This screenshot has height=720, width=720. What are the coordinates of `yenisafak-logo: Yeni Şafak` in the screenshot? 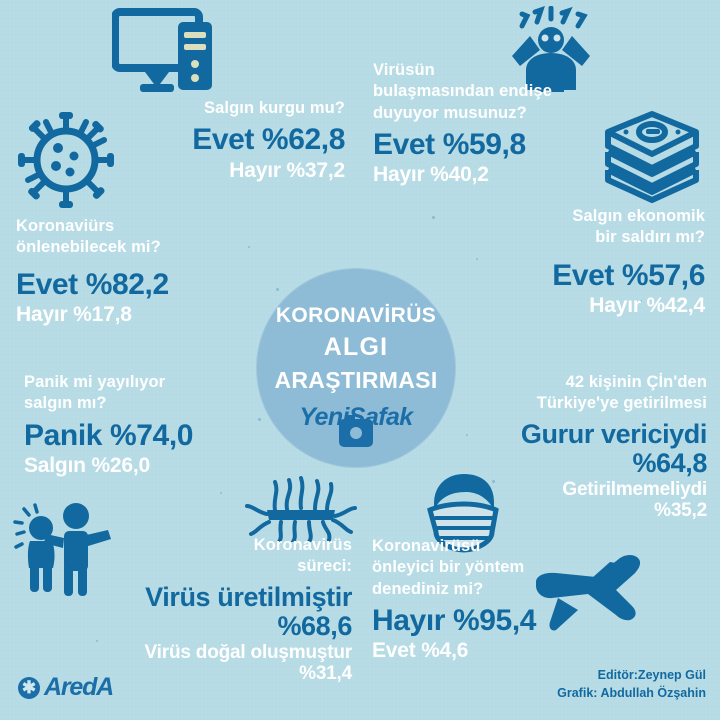 It's located at (356, 425).